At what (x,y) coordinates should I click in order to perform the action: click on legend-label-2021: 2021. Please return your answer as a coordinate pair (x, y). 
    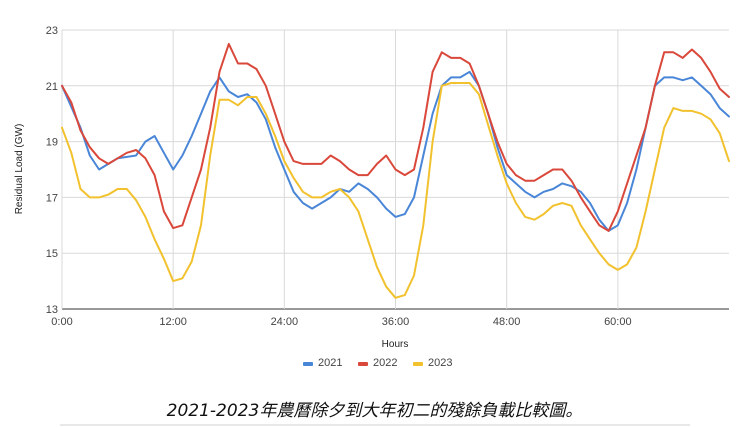
    Looking at the image, I should click on (330, 363).